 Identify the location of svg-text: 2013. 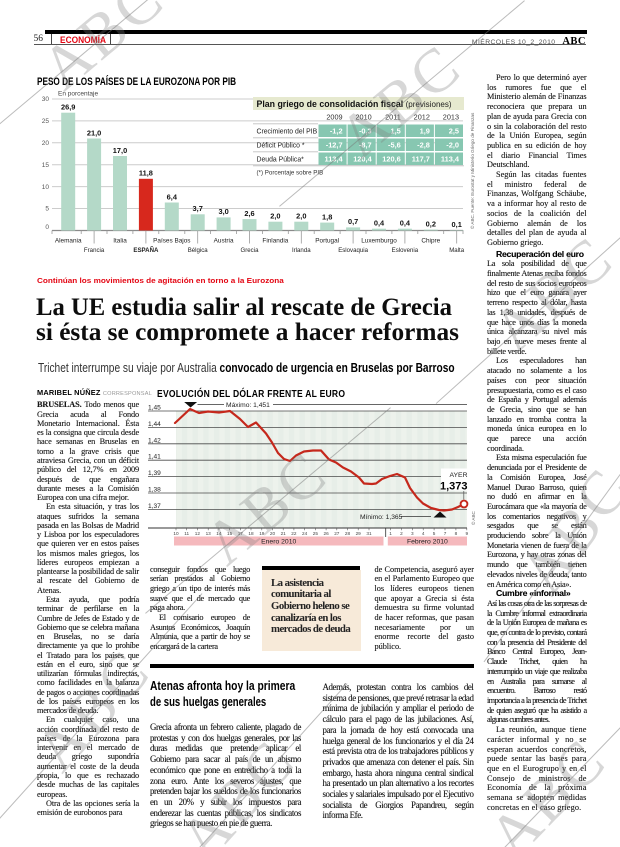
(451, 117).